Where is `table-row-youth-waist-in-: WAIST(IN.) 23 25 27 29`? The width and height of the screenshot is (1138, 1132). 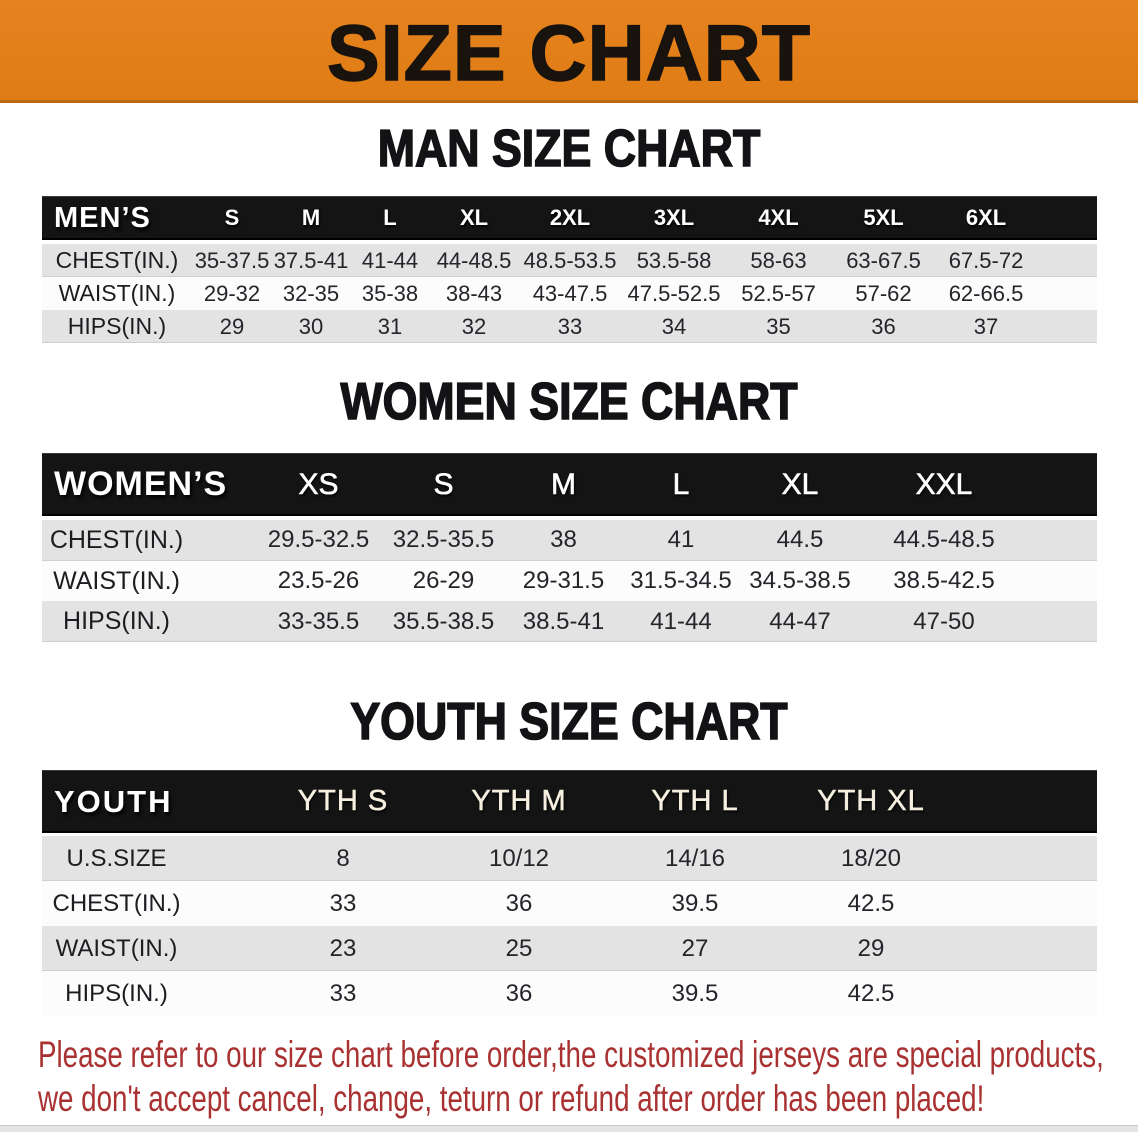 table-row-youth-waist-in-: WAIST(IN.) 23 25 27 29 is located at coordinates (569, 948).